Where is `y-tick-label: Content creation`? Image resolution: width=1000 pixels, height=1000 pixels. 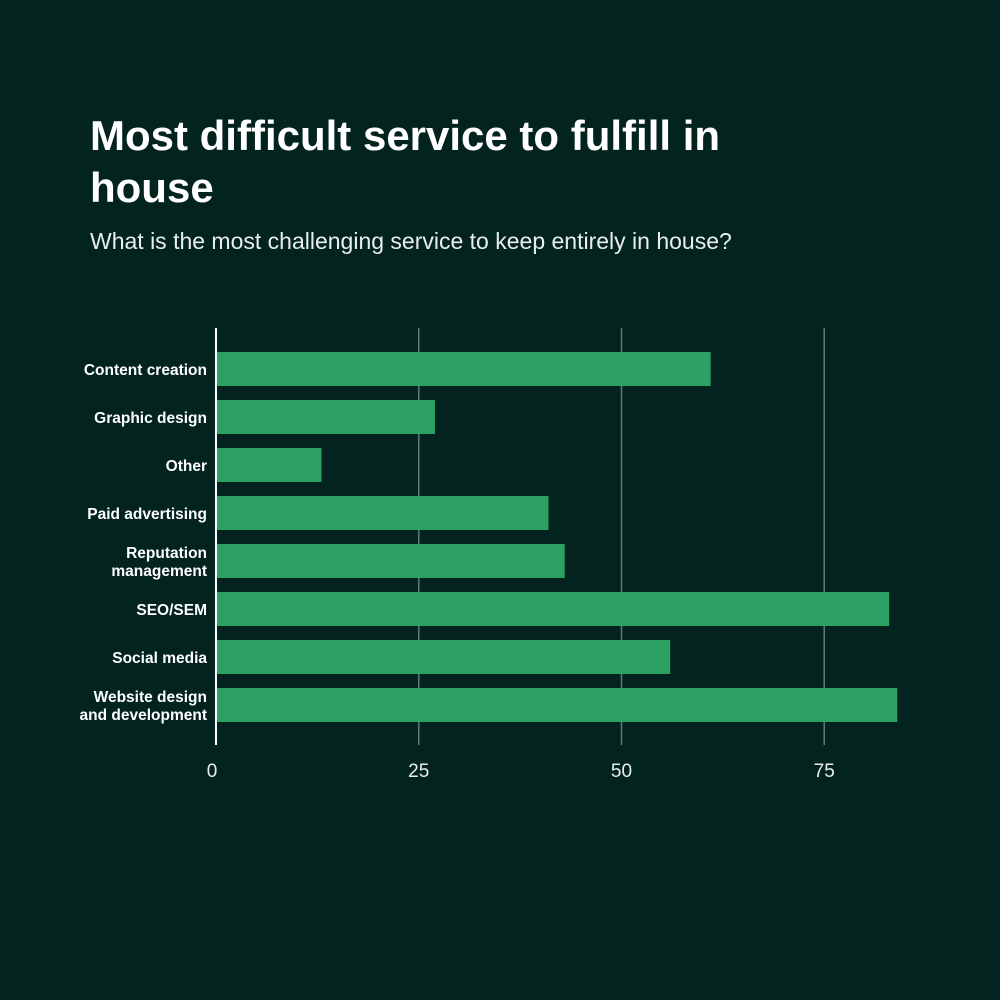
y-tick-label: Content creation is located at coordinates (145, 370).